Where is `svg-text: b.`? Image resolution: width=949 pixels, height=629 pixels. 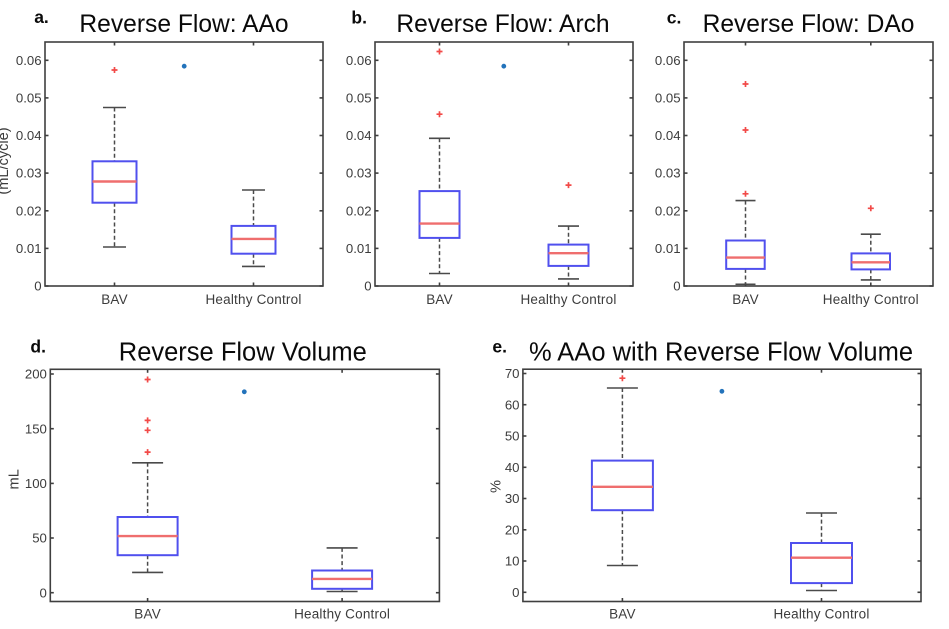
svg-text: b. is located at coordinates (359, 18).